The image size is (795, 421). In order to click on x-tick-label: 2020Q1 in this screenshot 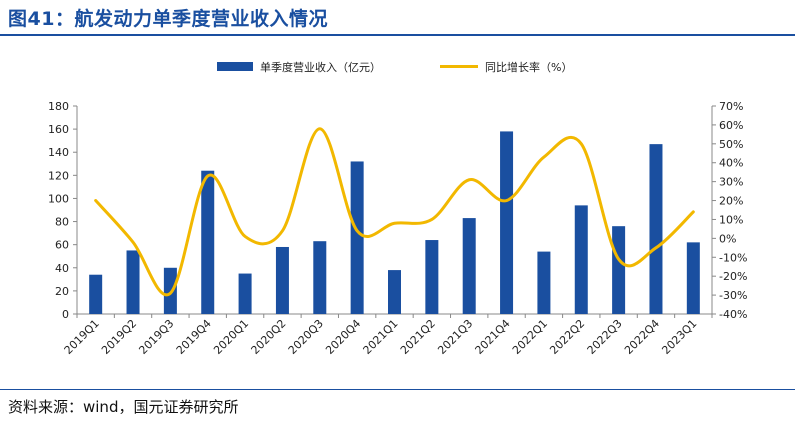, I will do `click(231, 337)`.